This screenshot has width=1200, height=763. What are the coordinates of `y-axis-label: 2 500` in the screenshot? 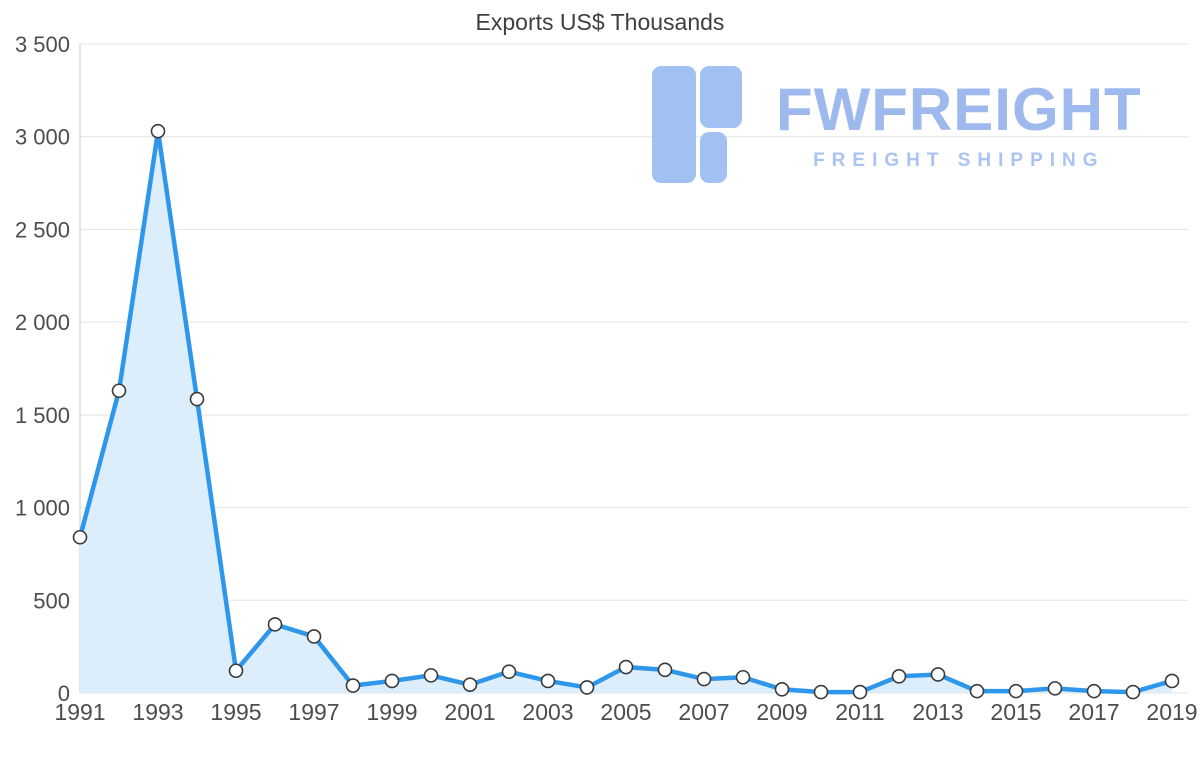 It's located at (42, 229).